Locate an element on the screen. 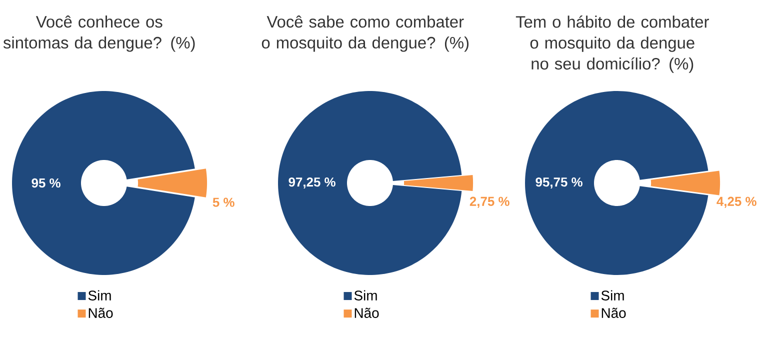 The image size is (761, 358). data-label: 5 % is located at coordinates (223, 202).